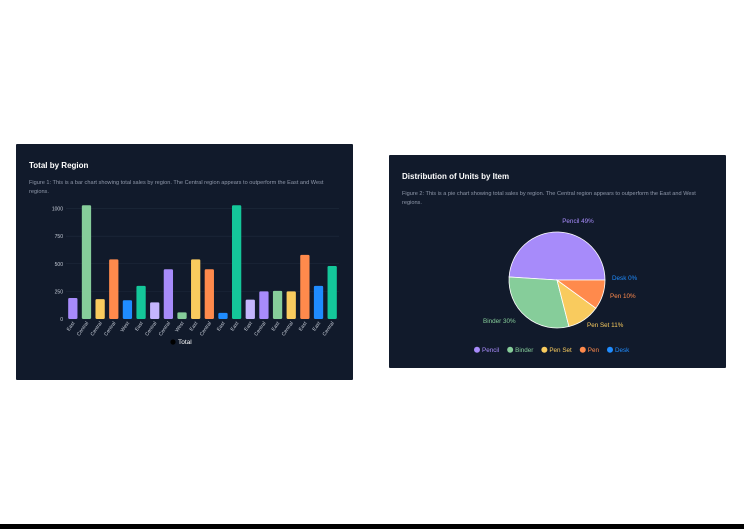 Image resolution: width=744 pixels, height=529 pixels. I want to click on bottom-border, so click(372, 526).